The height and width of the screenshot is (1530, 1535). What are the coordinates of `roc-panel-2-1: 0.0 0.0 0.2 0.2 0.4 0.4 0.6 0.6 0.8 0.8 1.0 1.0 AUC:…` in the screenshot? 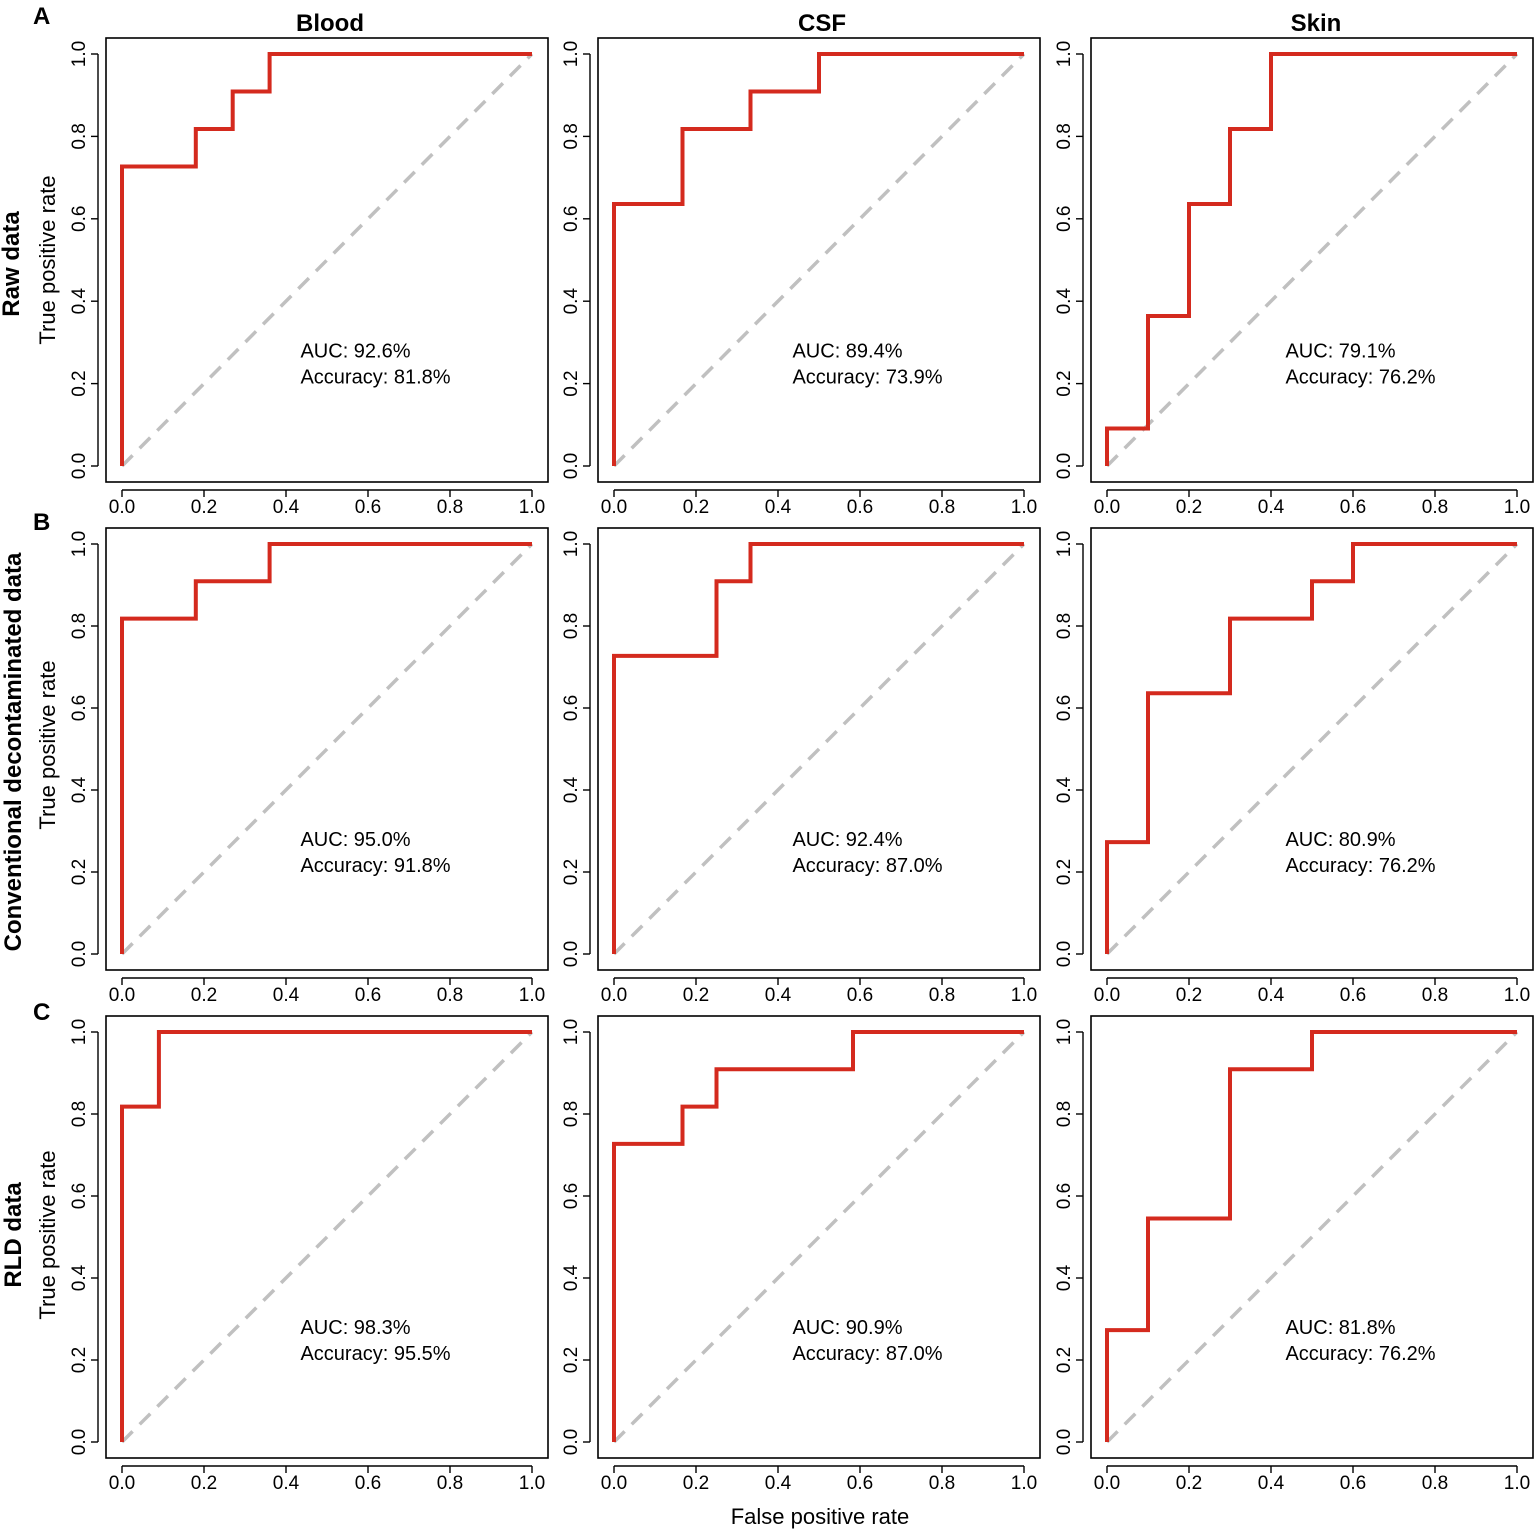 It's located at (309, 766).